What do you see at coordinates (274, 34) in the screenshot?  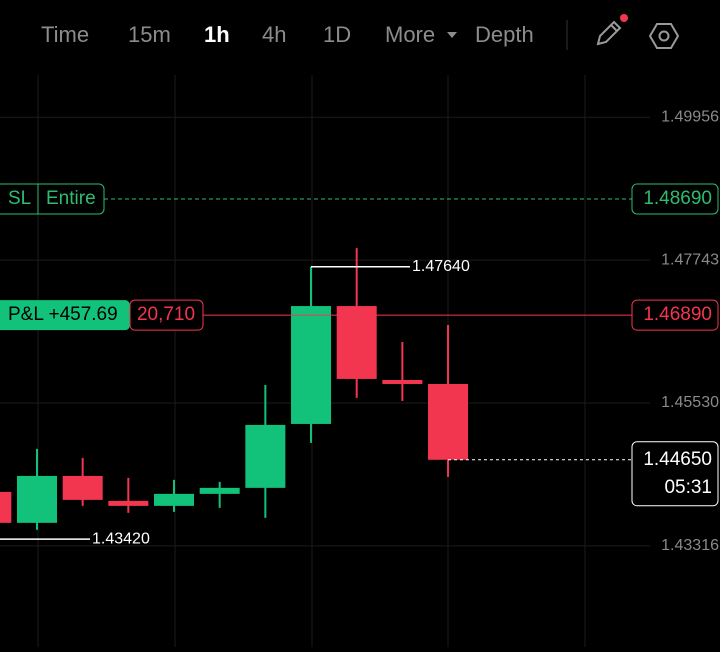 I see `timeframe-tab: 4h` at bounding box center [274, 34].